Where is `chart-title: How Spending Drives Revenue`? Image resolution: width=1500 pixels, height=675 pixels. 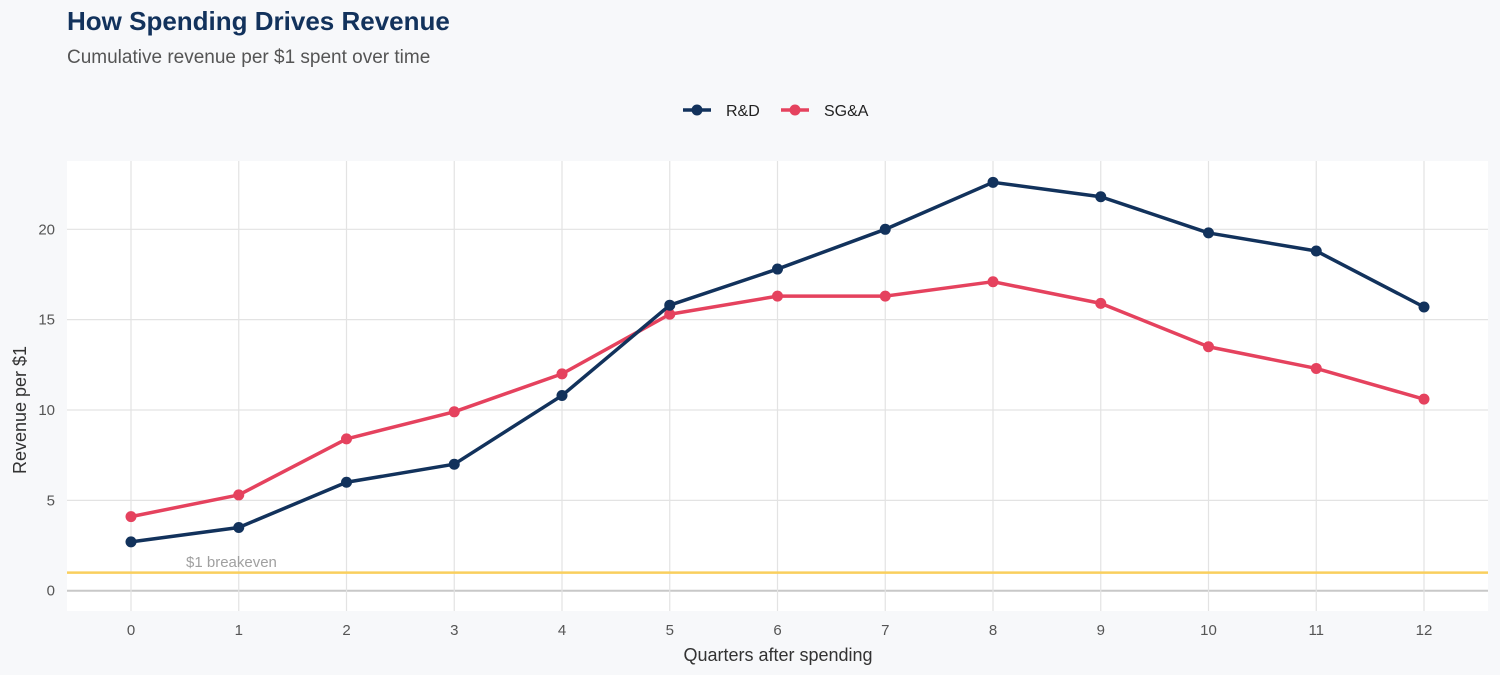 chart-title: How Spending Drives Revenue is located at coordinates (258, 21).